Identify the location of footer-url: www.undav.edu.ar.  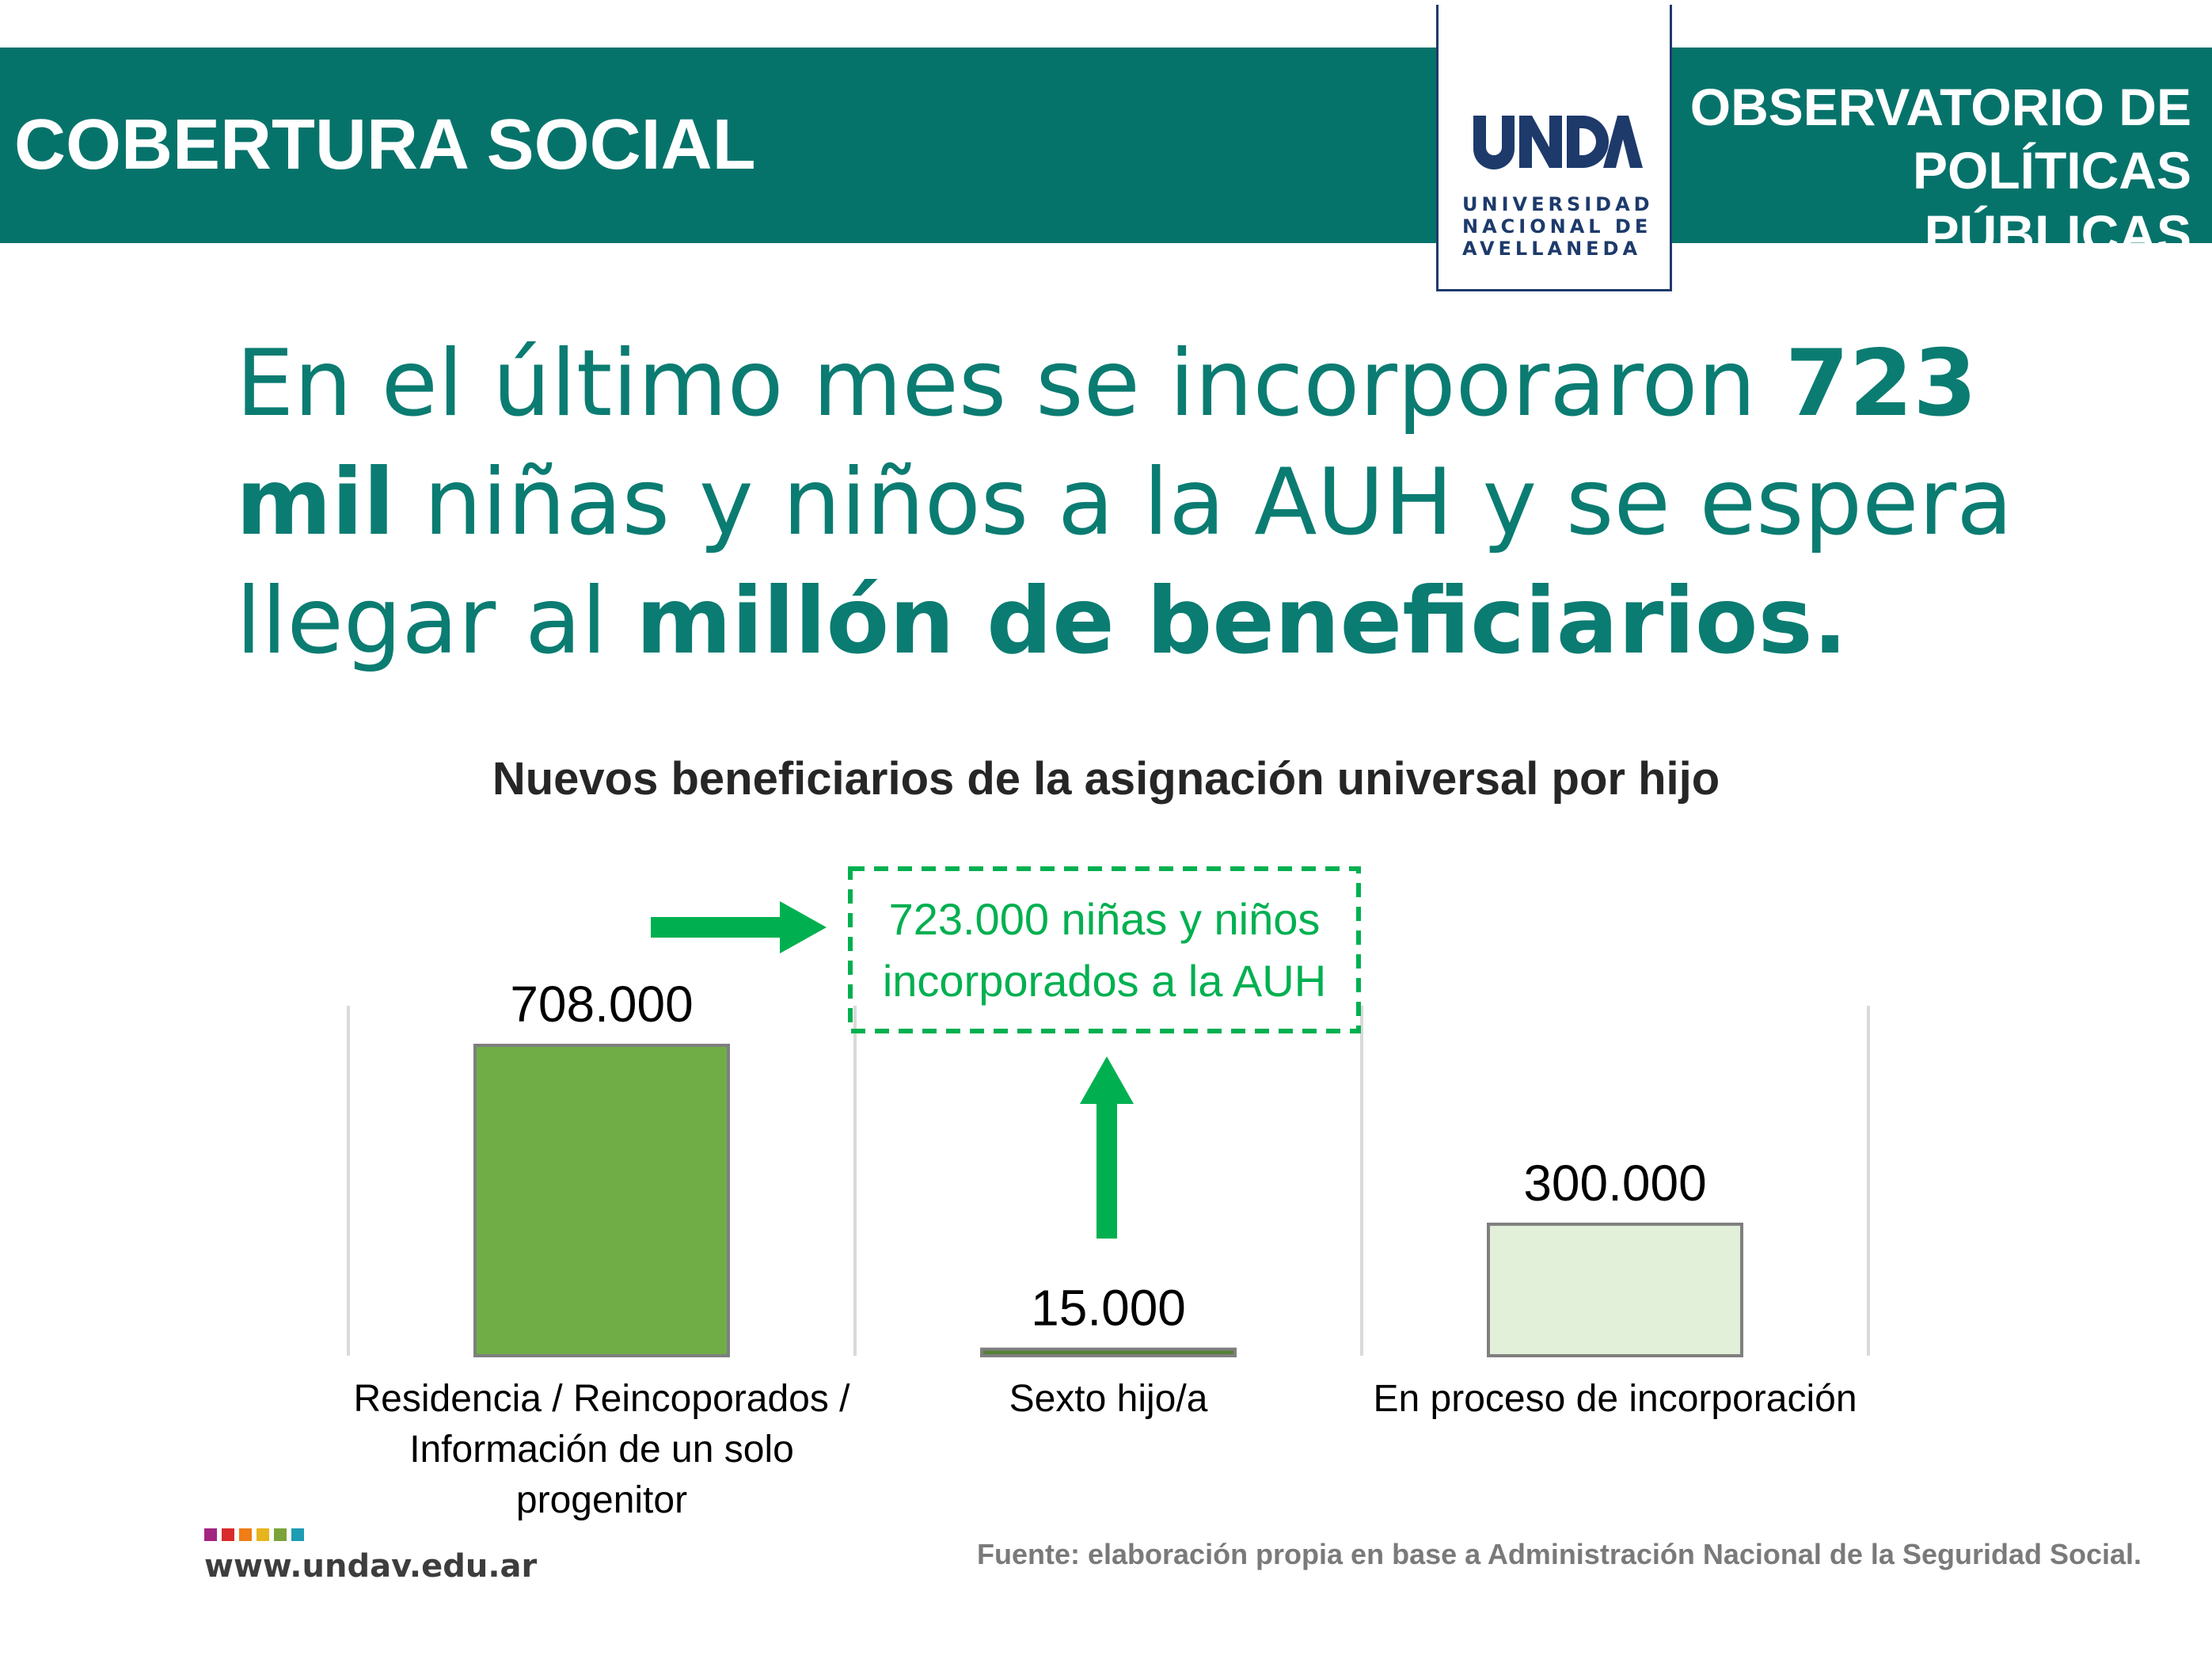
(371, 1566).